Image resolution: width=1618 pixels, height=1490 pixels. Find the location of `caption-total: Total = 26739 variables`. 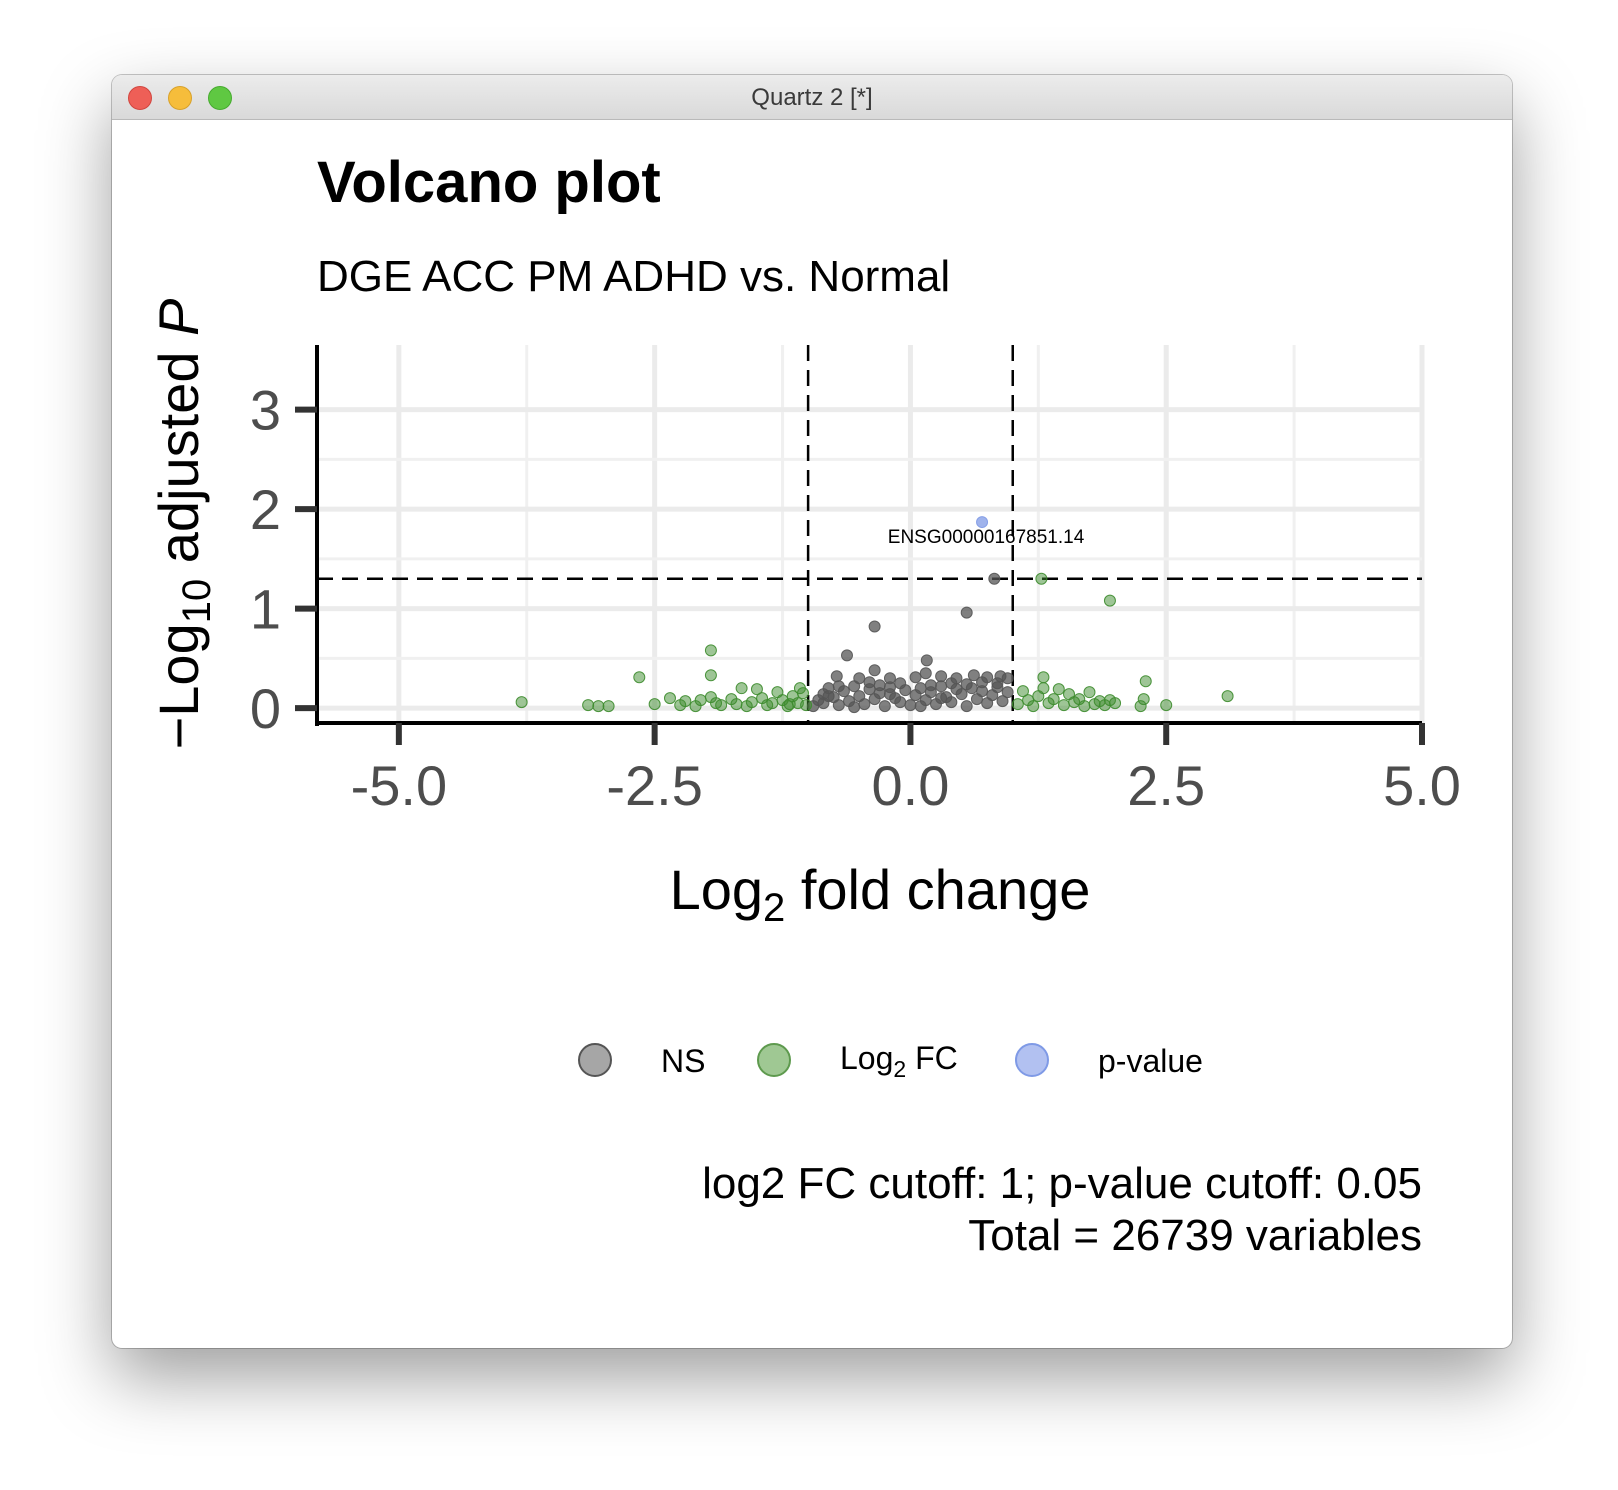

caption-total: Total = 26739 variables is located at coordinates (1195, 1235).